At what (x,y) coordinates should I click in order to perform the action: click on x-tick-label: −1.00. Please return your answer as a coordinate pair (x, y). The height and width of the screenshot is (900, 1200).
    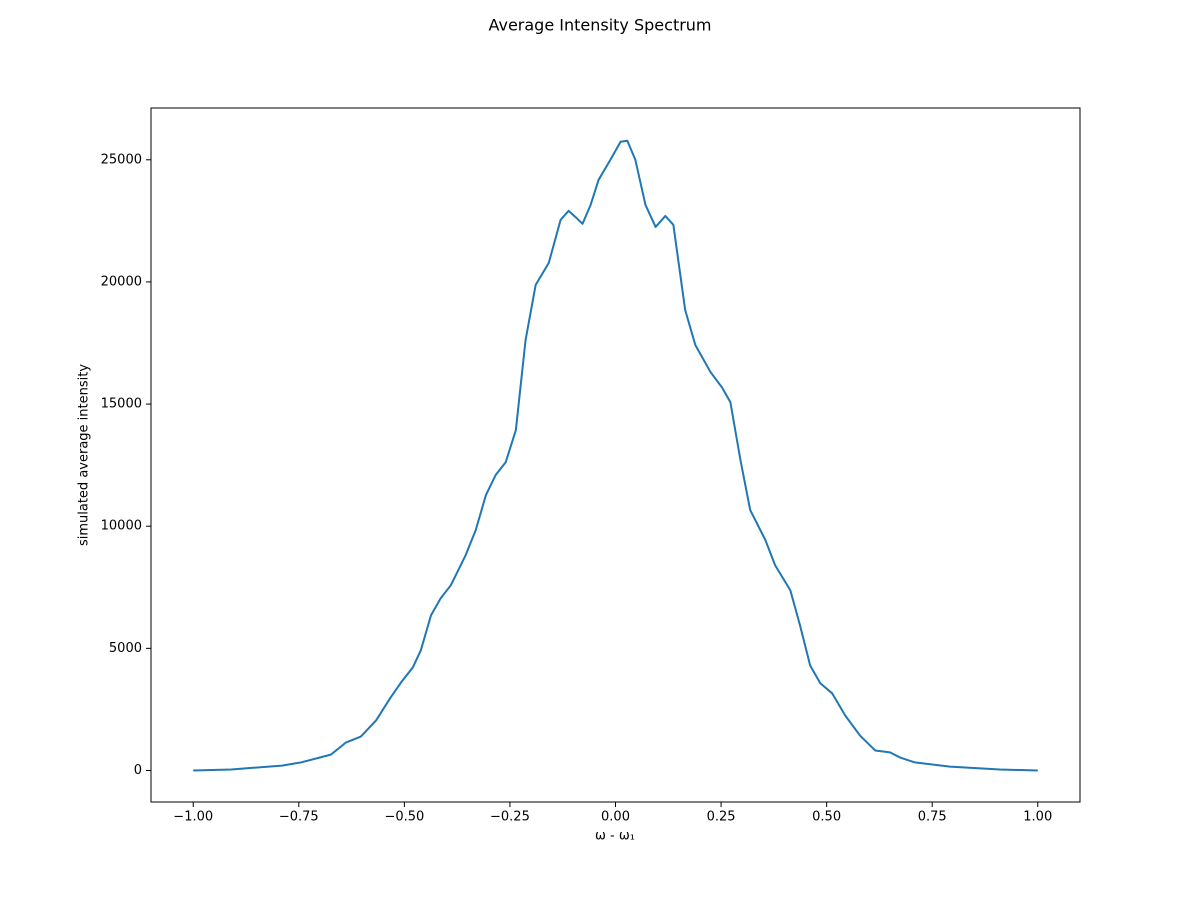
    Looking at the image, I should click on (193, 817).